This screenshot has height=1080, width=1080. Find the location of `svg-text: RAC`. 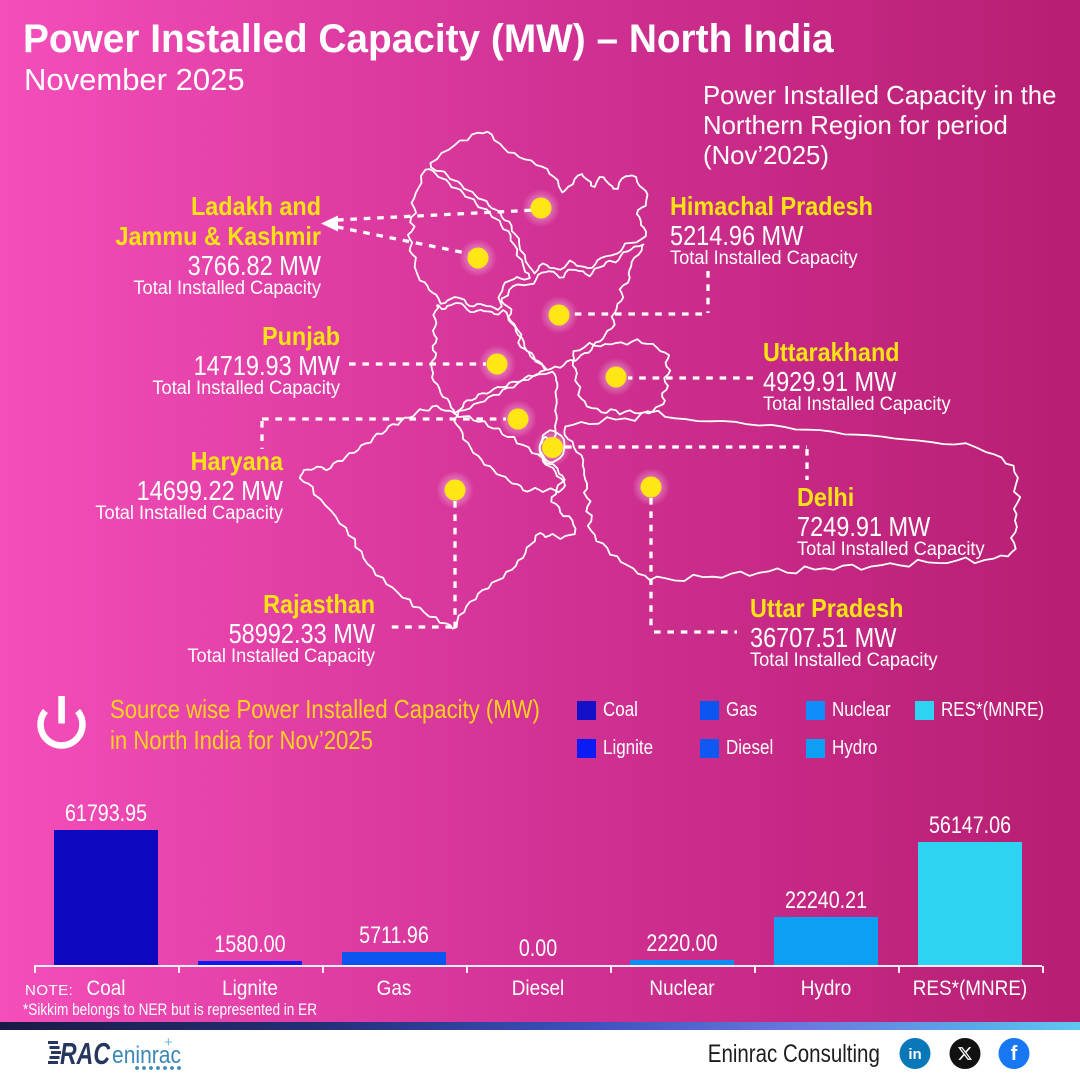

svg-text: RAC is located at coordinates (85, 1053).